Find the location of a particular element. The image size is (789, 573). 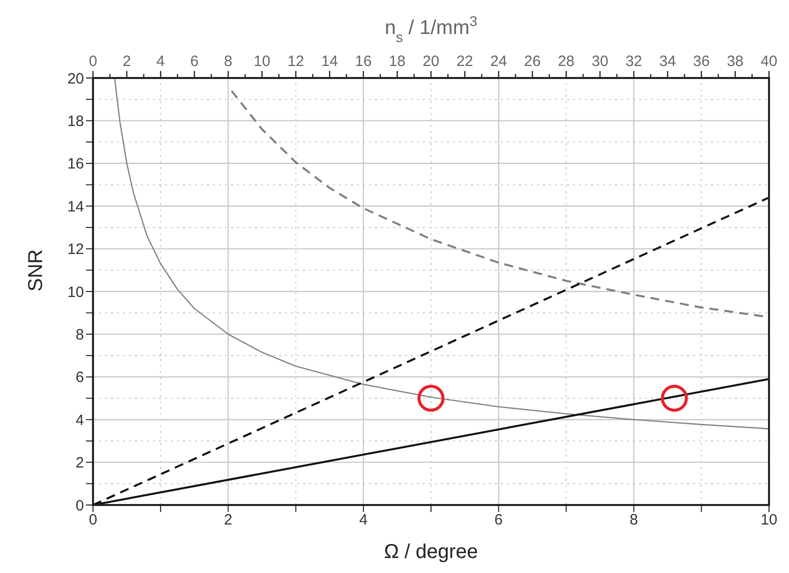

x2-tick-label: 18 is located at coordinates (397, 61).